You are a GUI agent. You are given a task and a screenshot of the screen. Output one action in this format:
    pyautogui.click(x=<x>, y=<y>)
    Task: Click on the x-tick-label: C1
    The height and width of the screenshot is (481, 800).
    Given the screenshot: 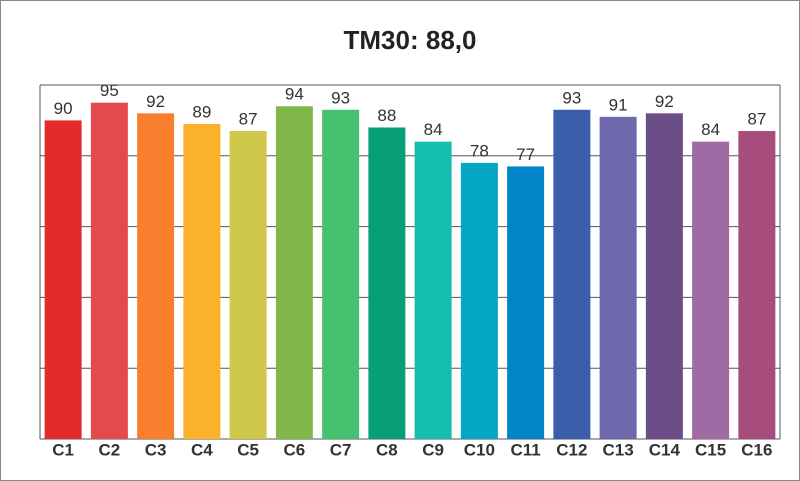 What is the action you would take?
    pyautogui.click(x=63, y=449)
    